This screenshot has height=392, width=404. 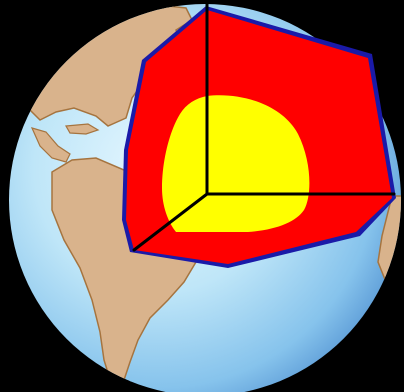 I want to click on central-america-landmass, so click(x=50, y=145).